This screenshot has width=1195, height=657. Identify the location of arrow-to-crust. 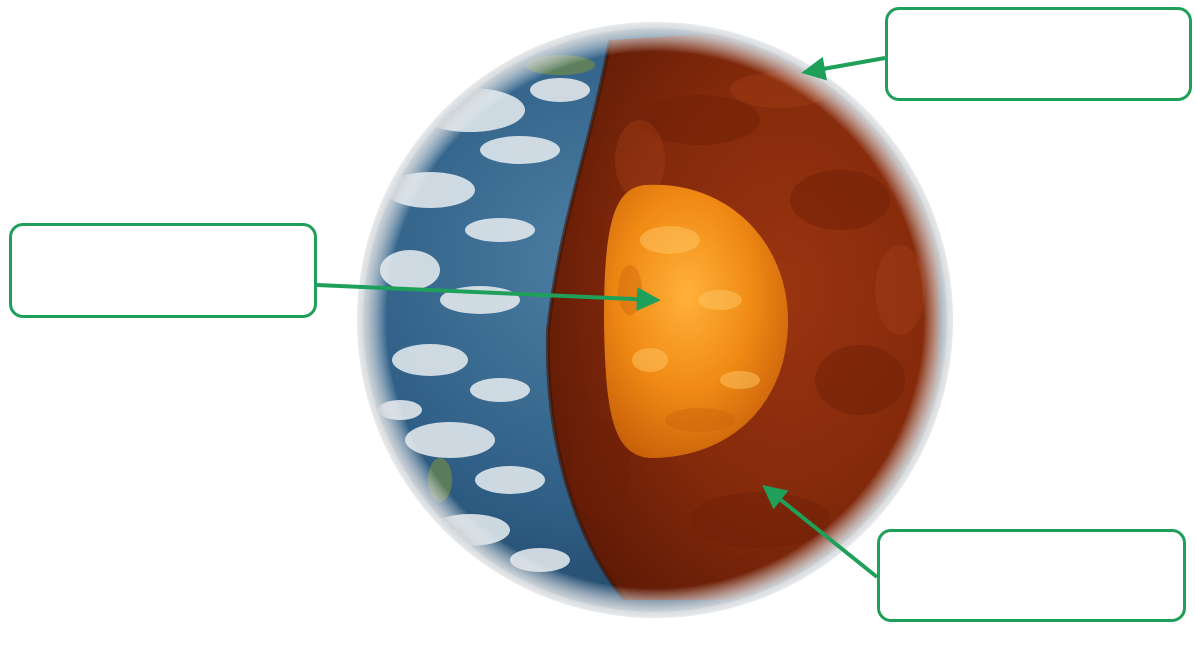
(843, 68).